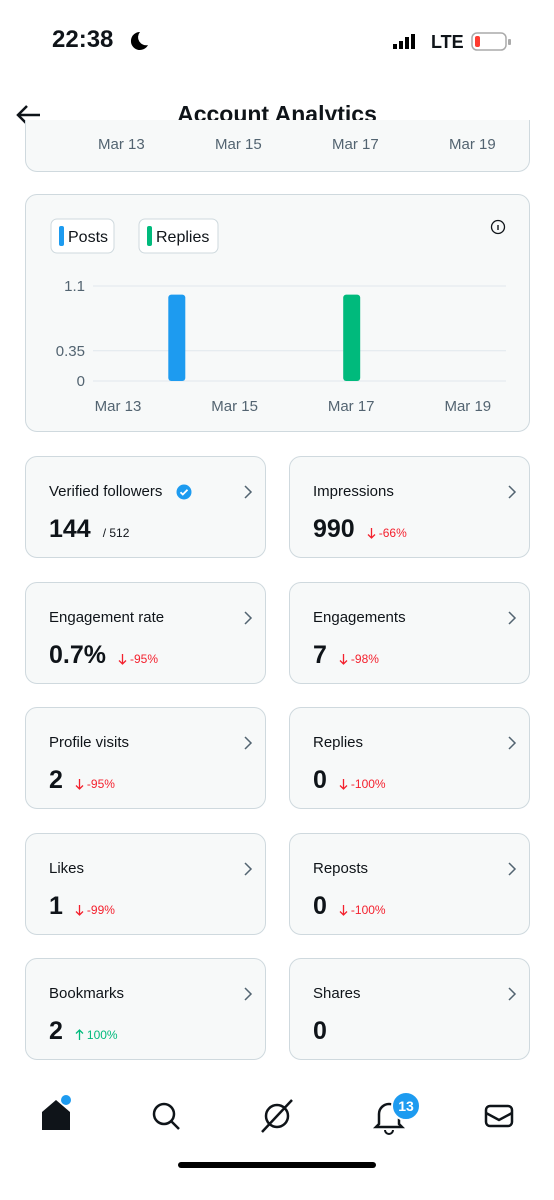 The height and width of the screenshot is (1200, 554). Describe the element at coordinates (145, 632) in the screenshot. I see `stat-card: Engagement rate 0.7% -95%` at that location.